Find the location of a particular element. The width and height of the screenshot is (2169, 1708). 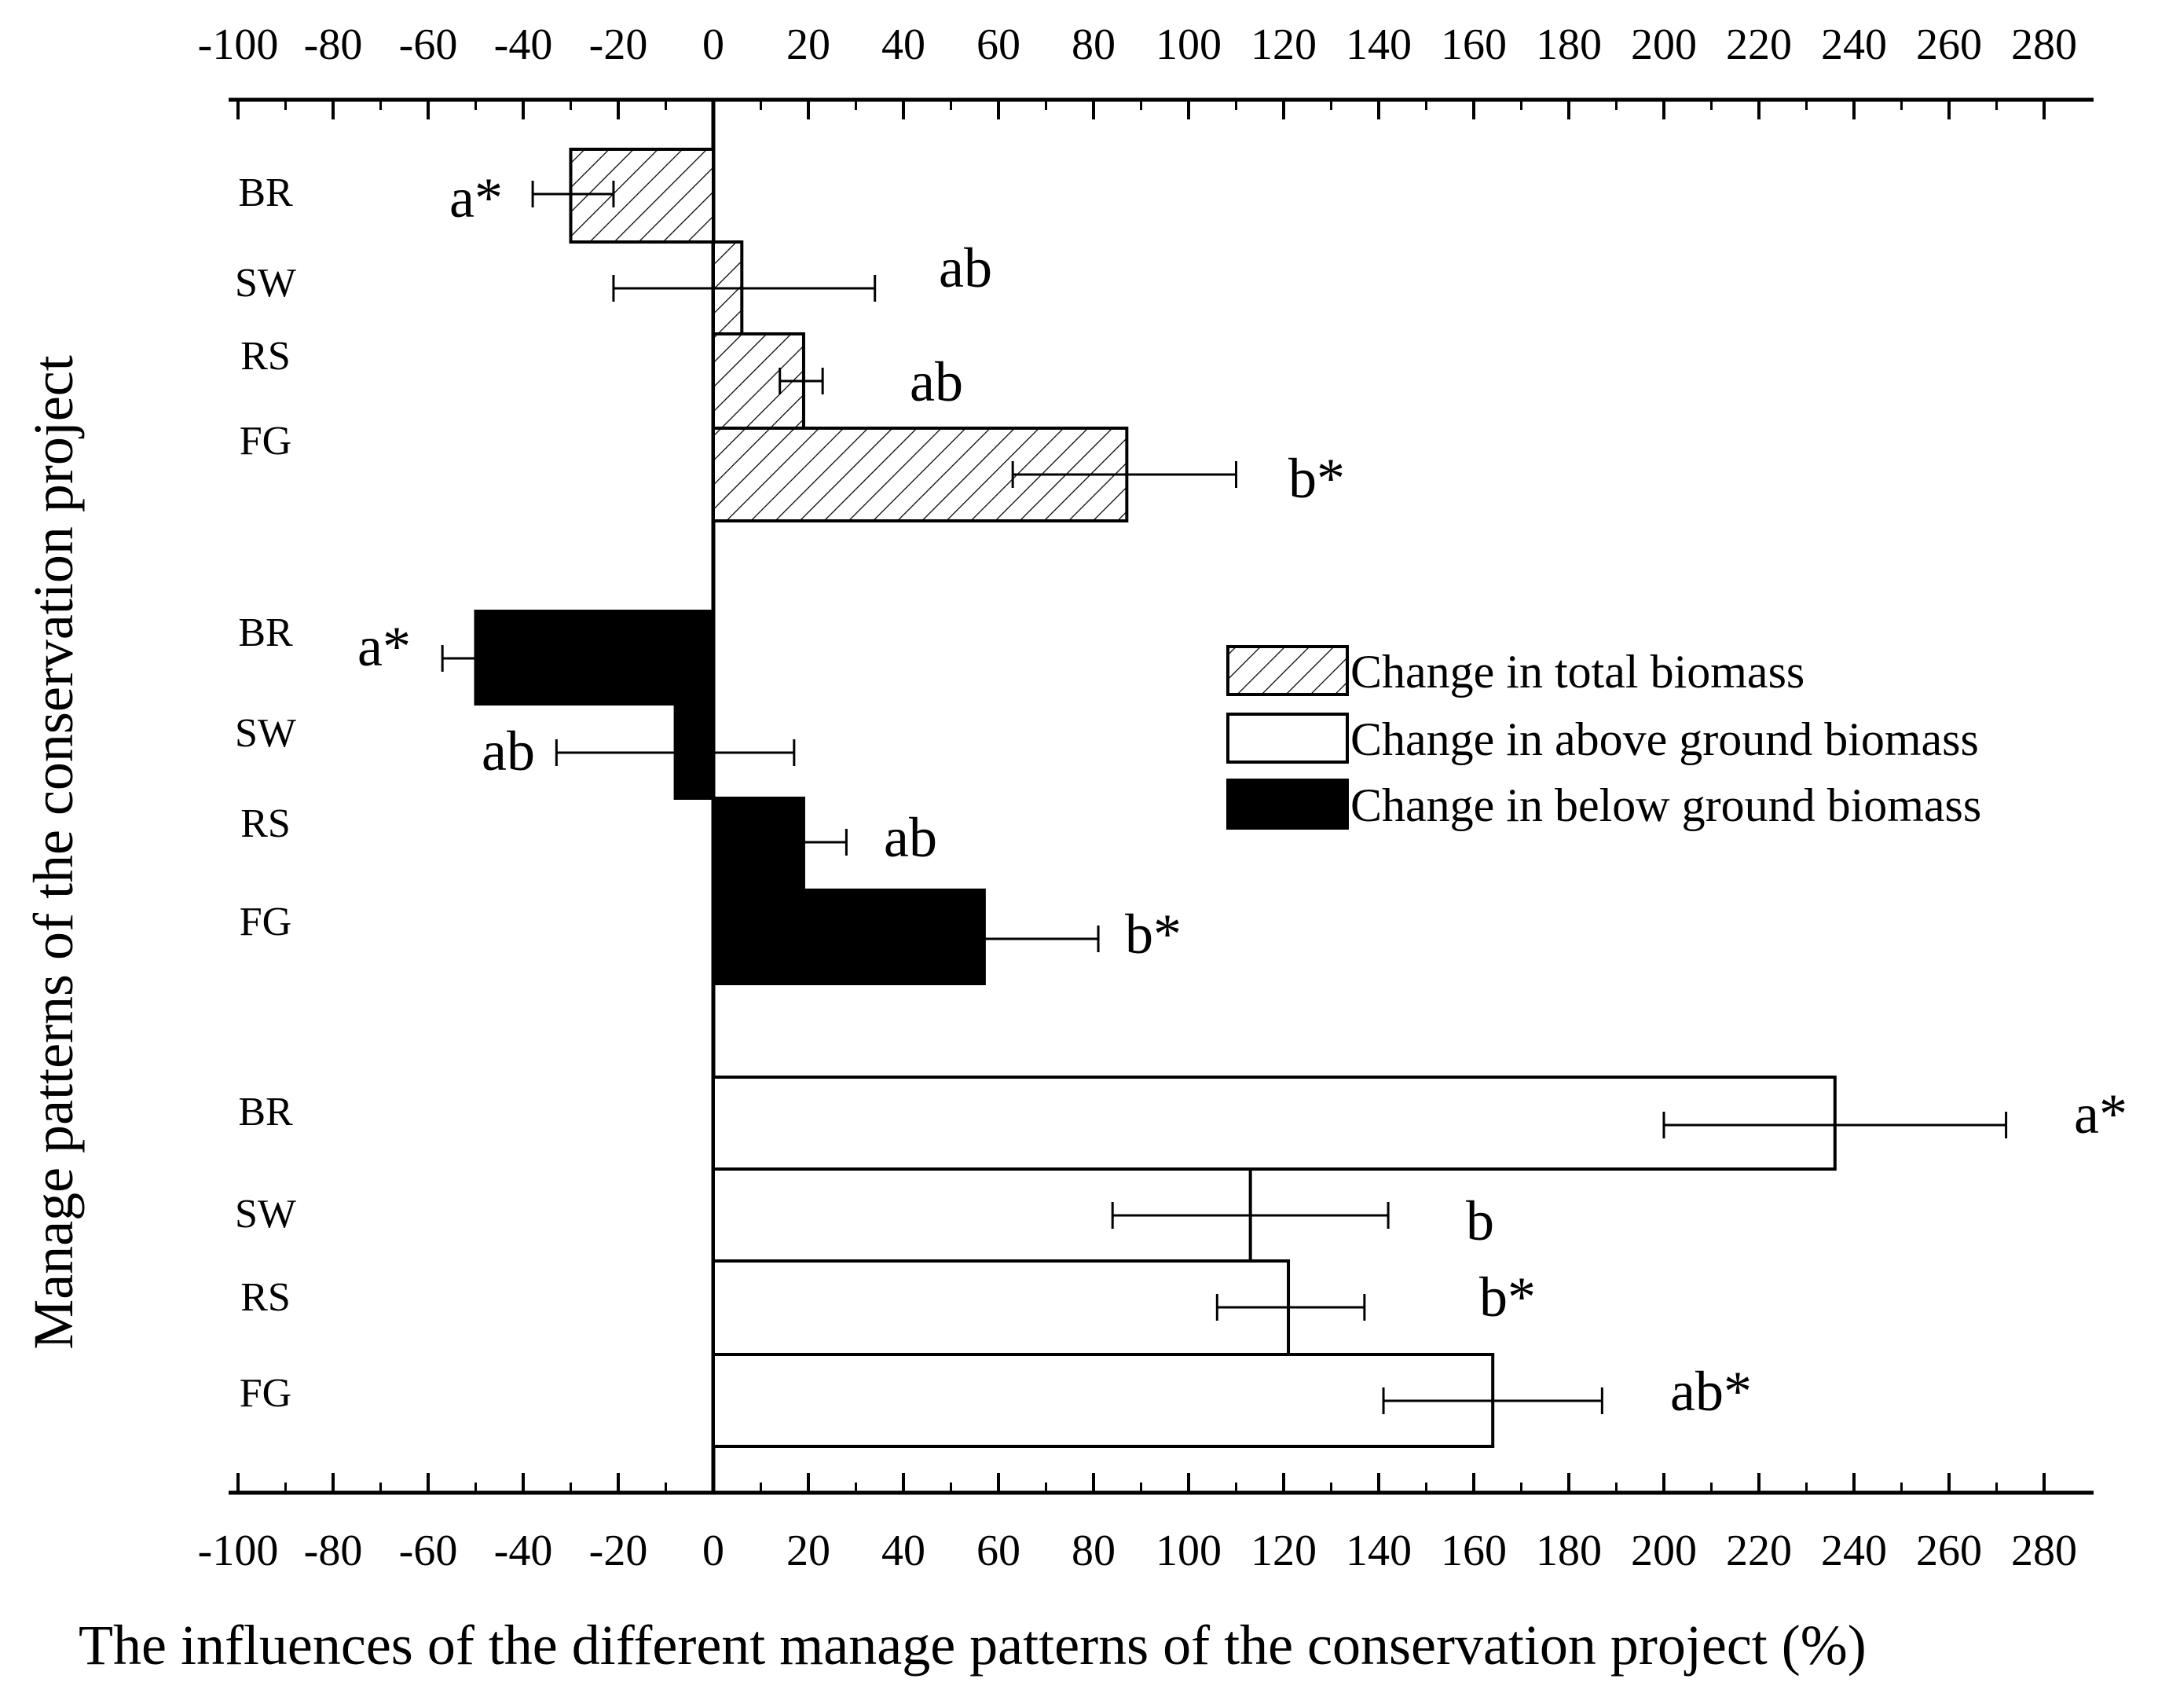

significance-label: b is located at coordinates (1480, 1220).